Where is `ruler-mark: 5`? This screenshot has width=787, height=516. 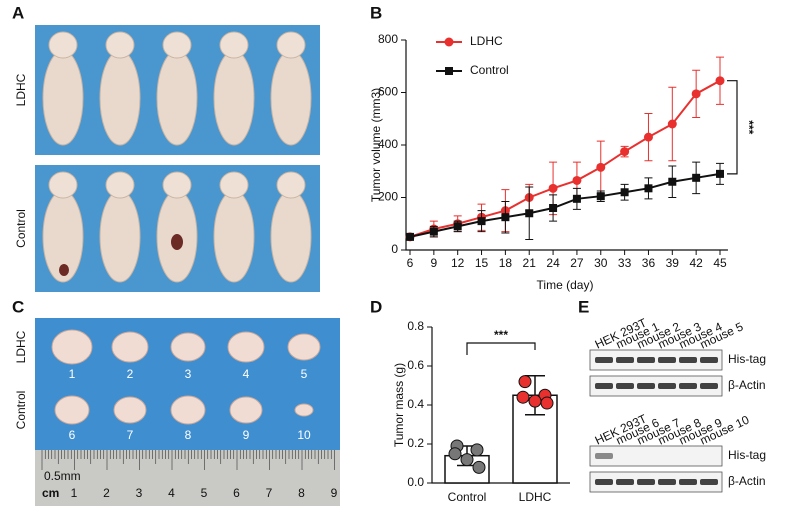
ruler-mark: 5 is located at coordinates (204, 493).